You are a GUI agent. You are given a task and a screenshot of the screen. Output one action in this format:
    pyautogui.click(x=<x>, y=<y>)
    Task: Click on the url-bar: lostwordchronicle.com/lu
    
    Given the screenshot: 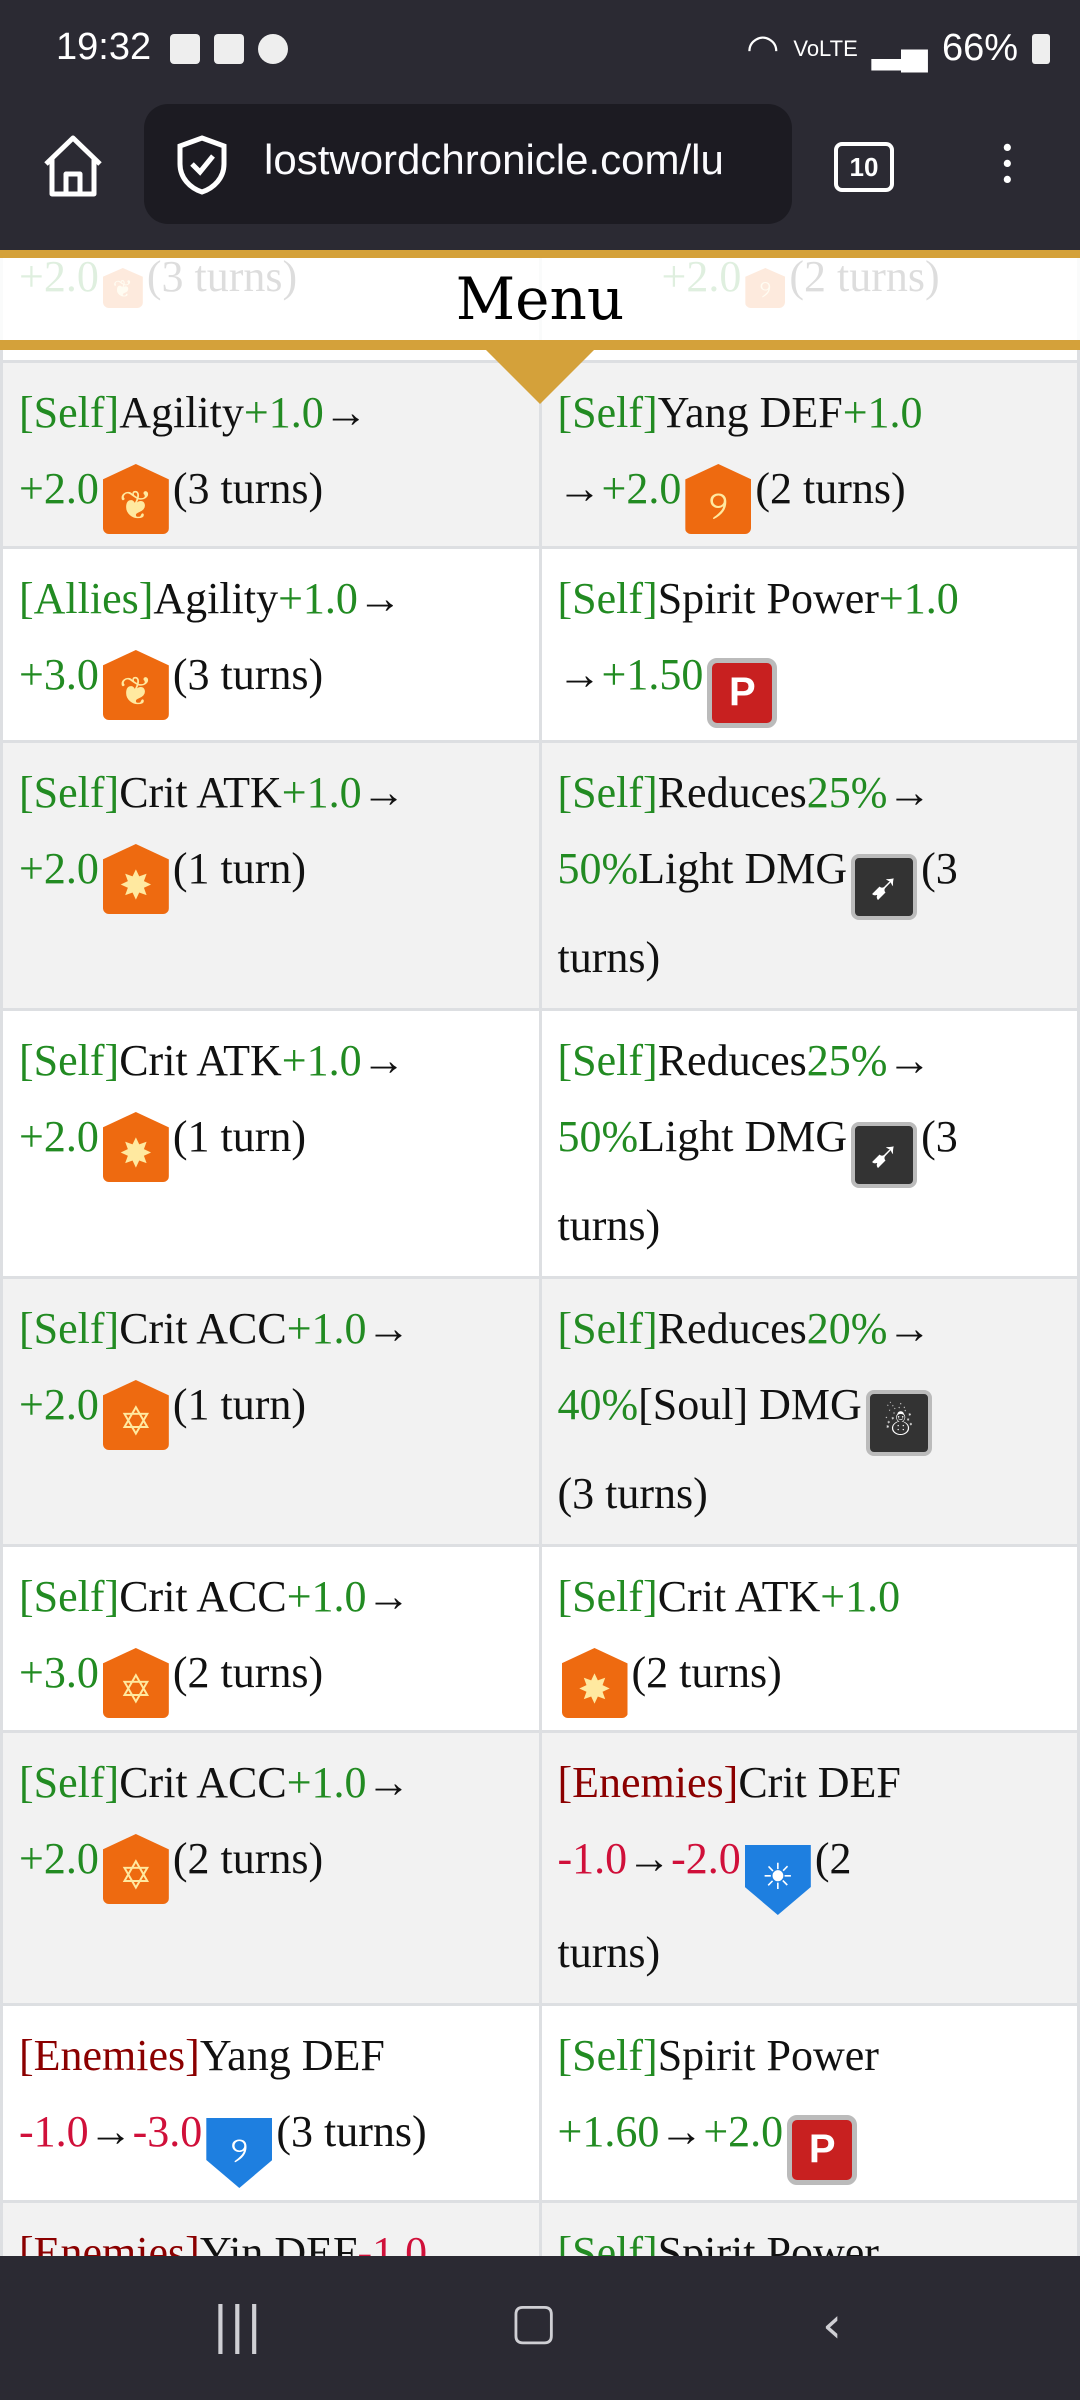 What is the action you would take?
    pyautogui.click(x=468, y=164)
    